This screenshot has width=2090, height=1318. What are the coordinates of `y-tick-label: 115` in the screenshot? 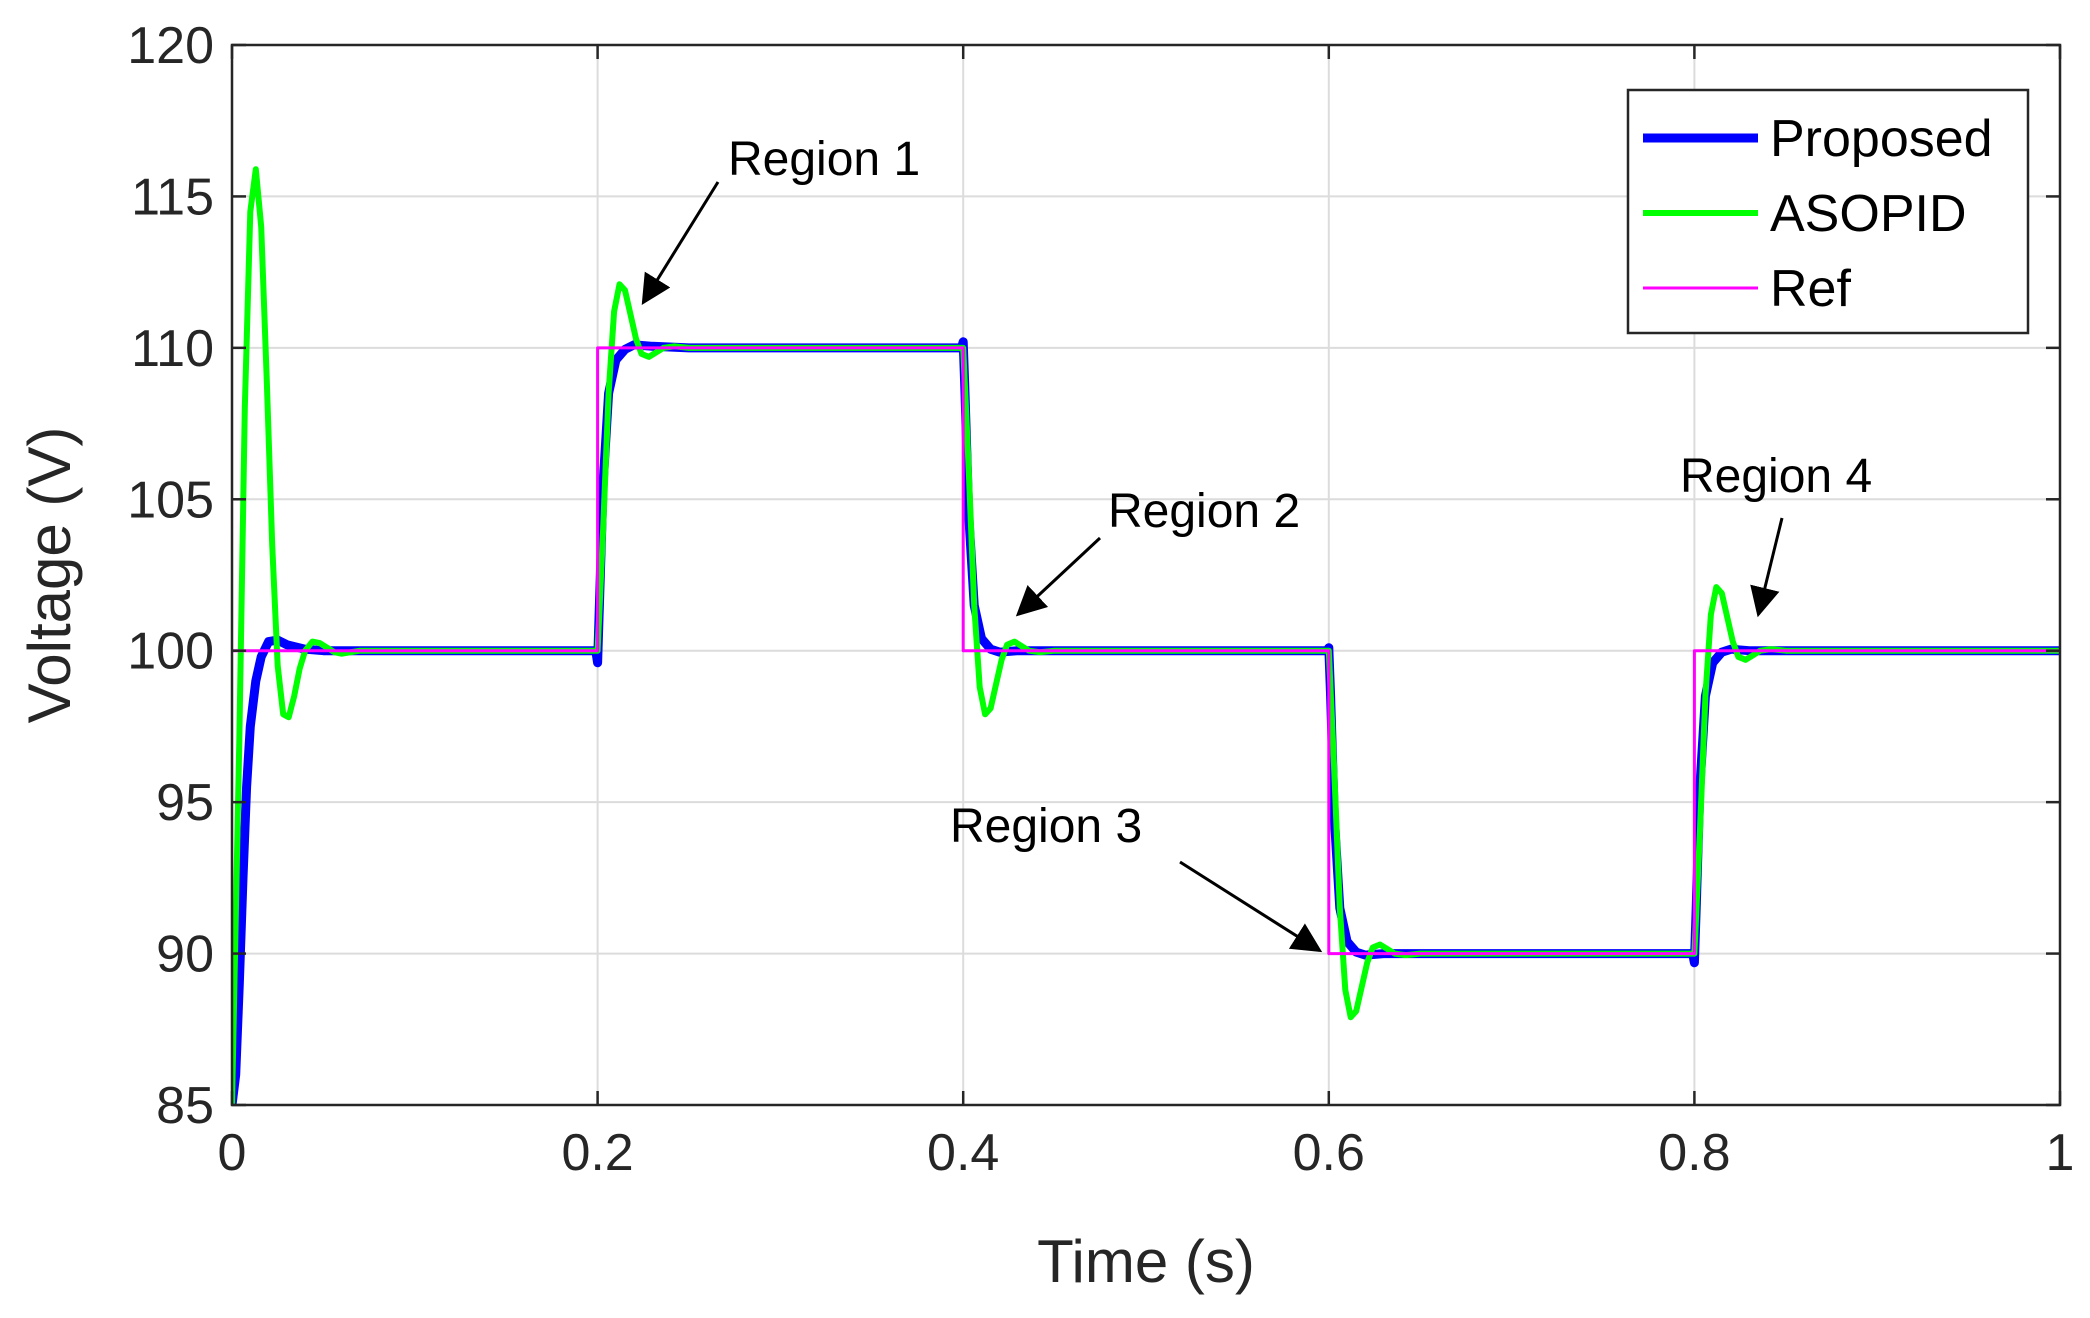 It's located at (172, 197).